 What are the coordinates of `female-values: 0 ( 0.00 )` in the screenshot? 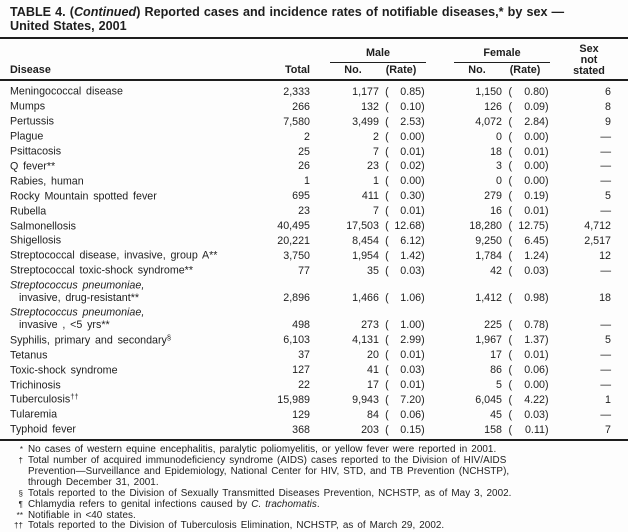 It's located at (498, 137).